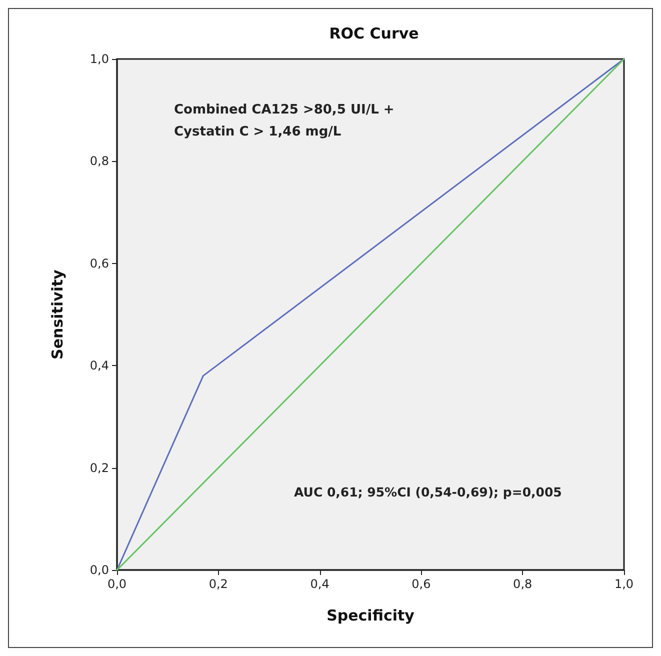  What do you see at coordinates (117, 584) in the screenshot?
I see `x-tick-label: 0,0` at bounding box center [117, 584].